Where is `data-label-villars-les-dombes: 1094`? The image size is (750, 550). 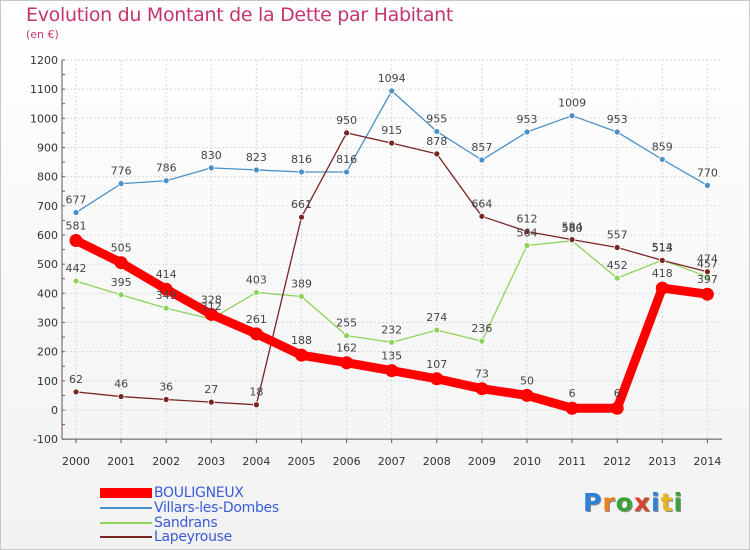
data-label-villars-les-dombes: 1094 is located at coordinates (392, 78).